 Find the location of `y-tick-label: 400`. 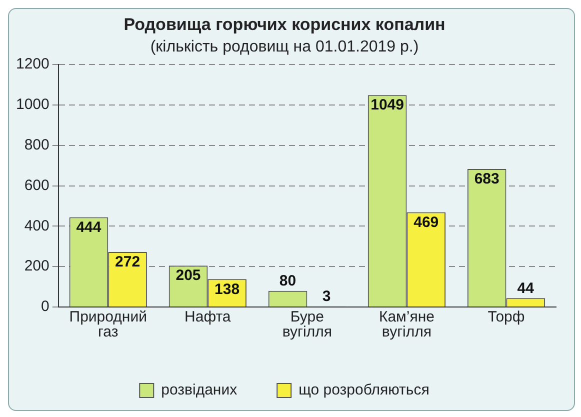

y-tick-label: 400 is located at coordinates (37, 225).